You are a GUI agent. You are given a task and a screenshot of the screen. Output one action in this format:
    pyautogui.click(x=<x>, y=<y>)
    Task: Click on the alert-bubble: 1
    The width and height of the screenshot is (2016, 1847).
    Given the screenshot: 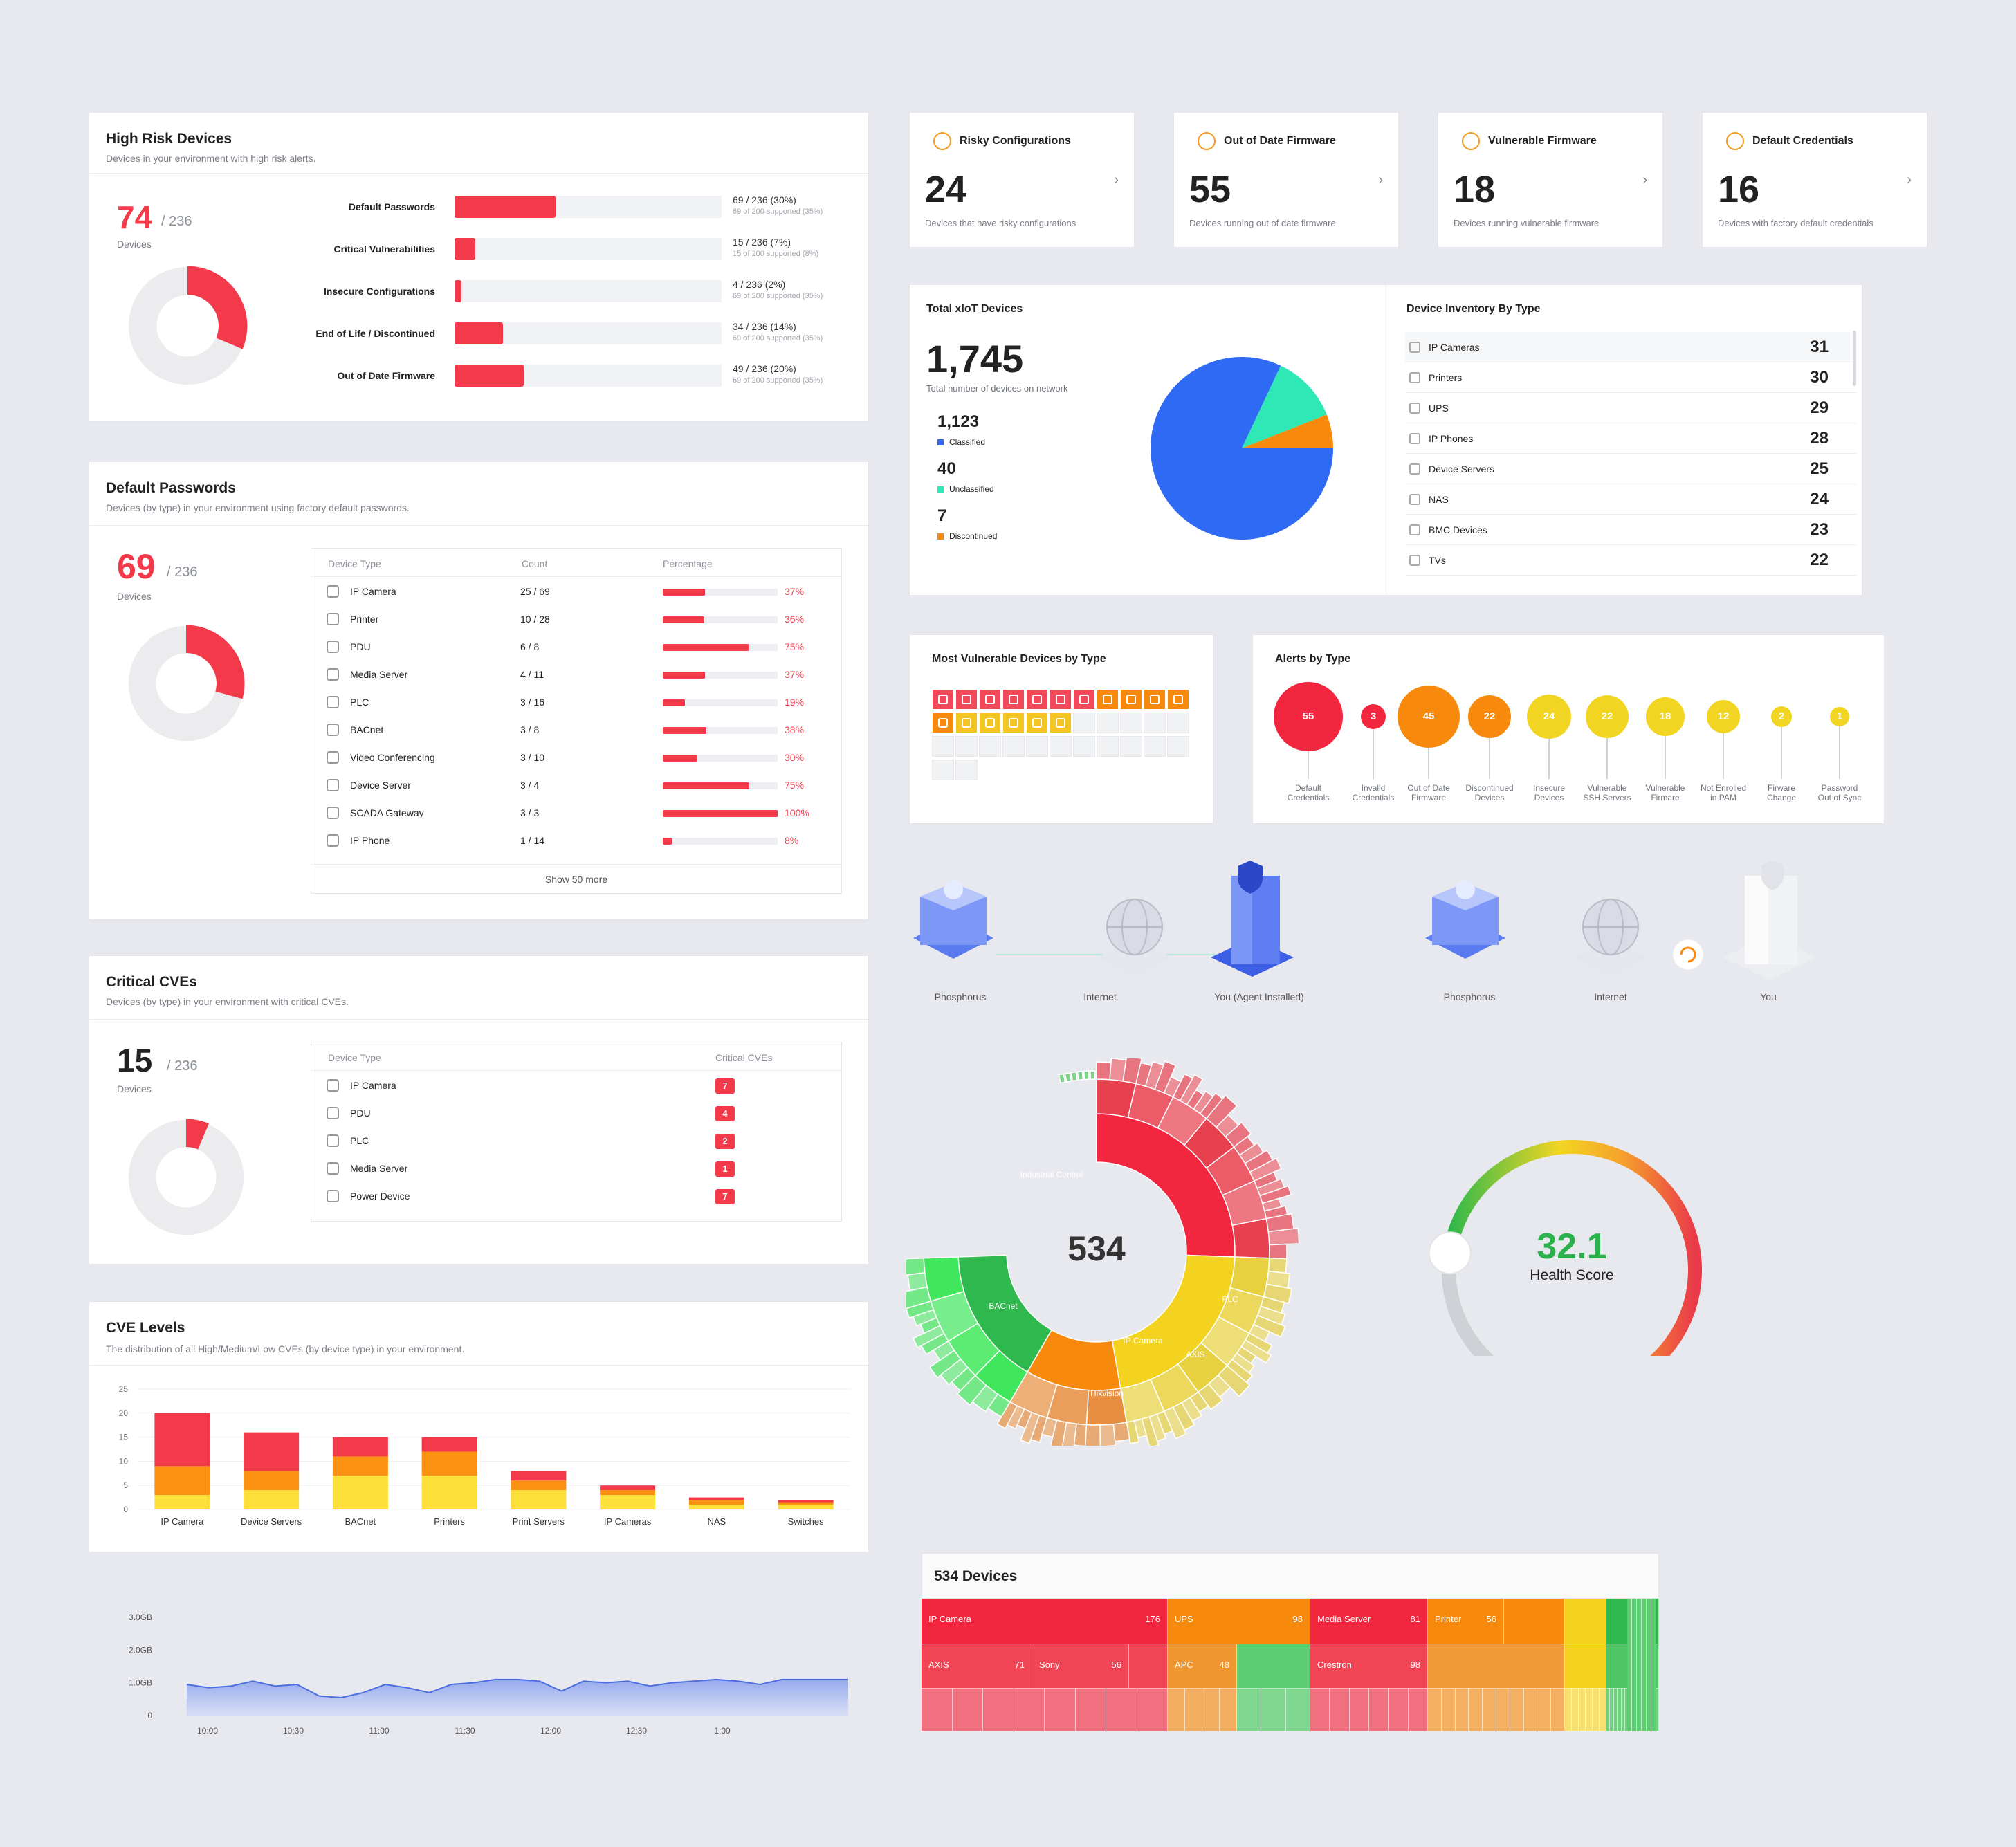 What is the action you would take?
    pyautogui.click(x=1839, y=716)
    